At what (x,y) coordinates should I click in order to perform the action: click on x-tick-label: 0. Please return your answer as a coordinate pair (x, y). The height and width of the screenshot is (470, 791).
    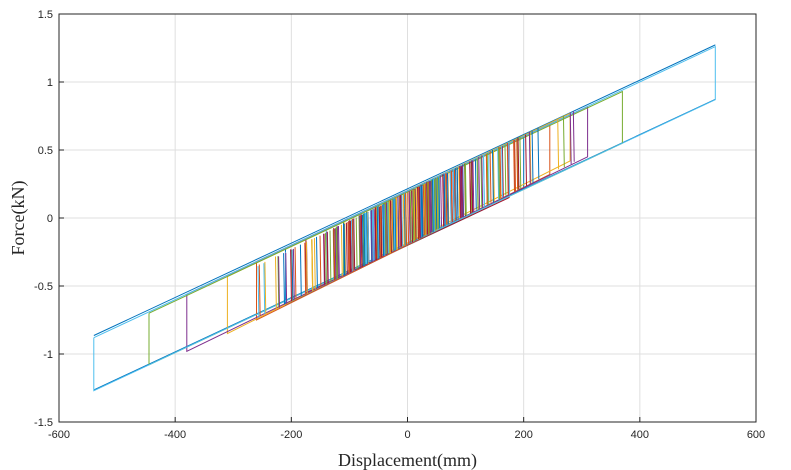
    Looking at the image, I should click on (407, 435).